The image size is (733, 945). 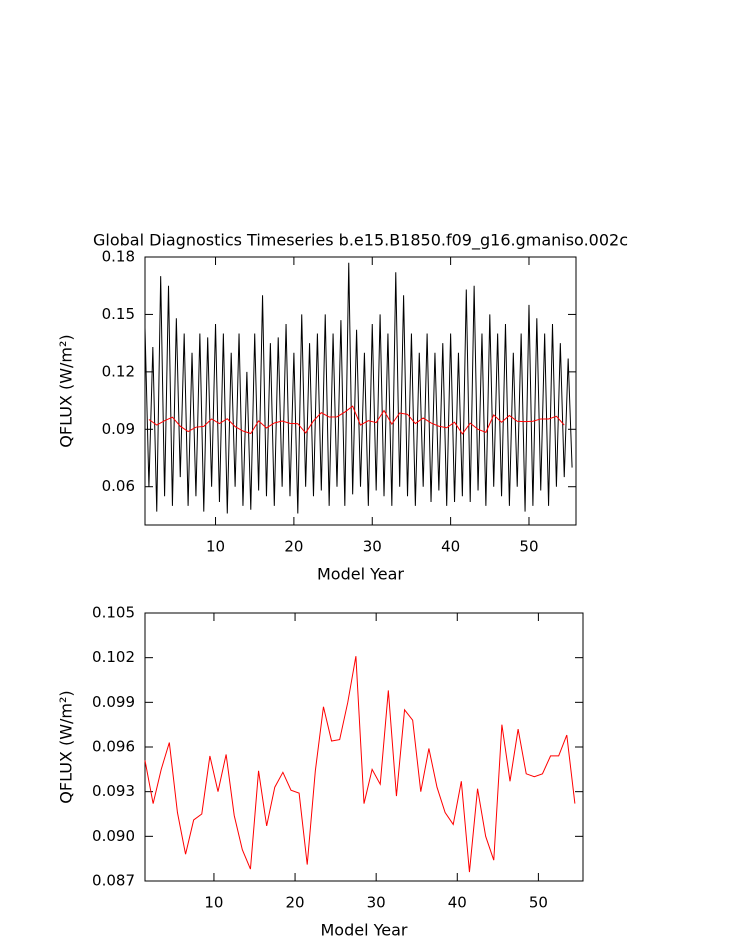 I want to click on y-tick-label: 0.18, so click(x=118, y=257).